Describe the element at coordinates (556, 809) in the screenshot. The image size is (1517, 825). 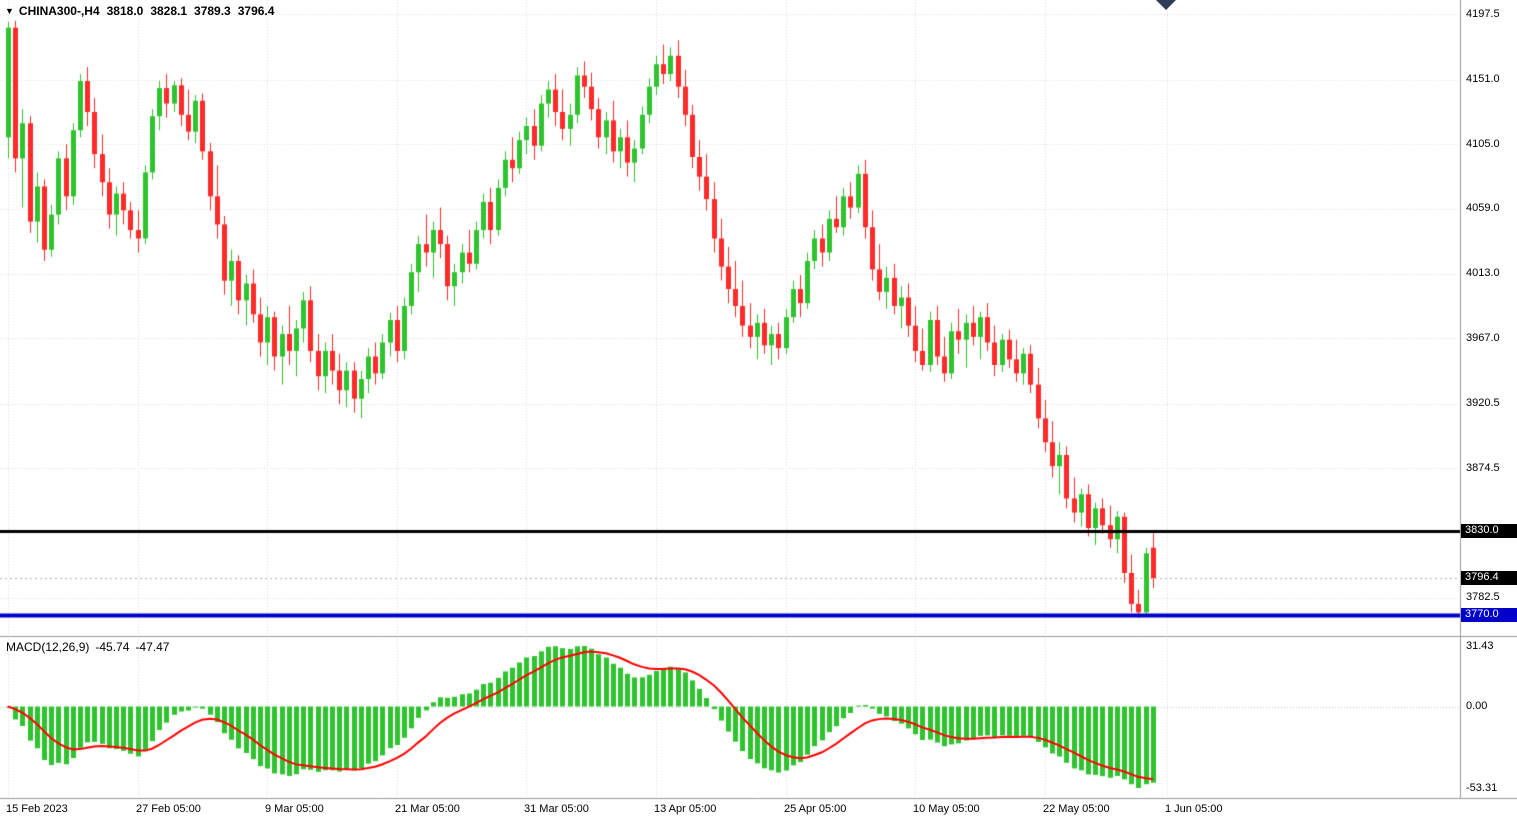
I see `time-axis-label: 31 Mar 05:00` at that location.